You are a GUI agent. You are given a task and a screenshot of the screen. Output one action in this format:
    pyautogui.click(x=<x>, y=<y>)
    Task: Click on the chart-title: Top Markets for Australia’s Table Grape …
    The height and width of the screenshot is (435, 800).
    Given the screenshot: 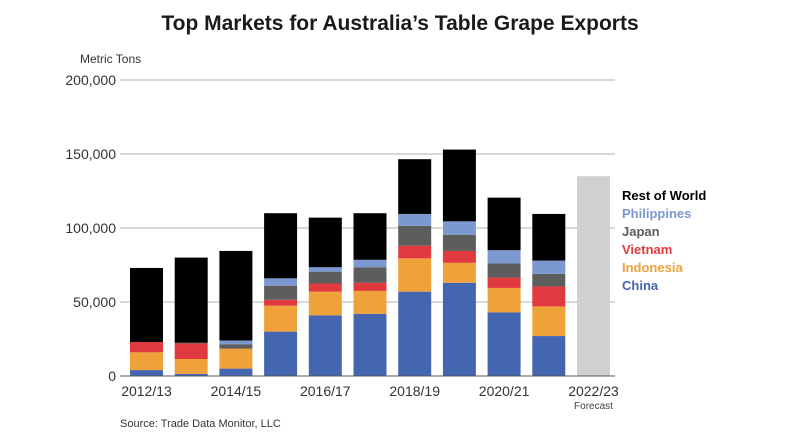 What is the action you would take?
    pyautogui.click(x=400, y=23)
    